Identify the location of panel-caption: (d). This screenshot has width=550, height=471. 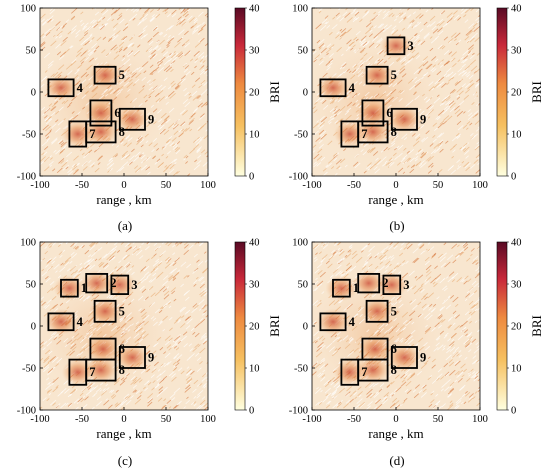
(396, 460).